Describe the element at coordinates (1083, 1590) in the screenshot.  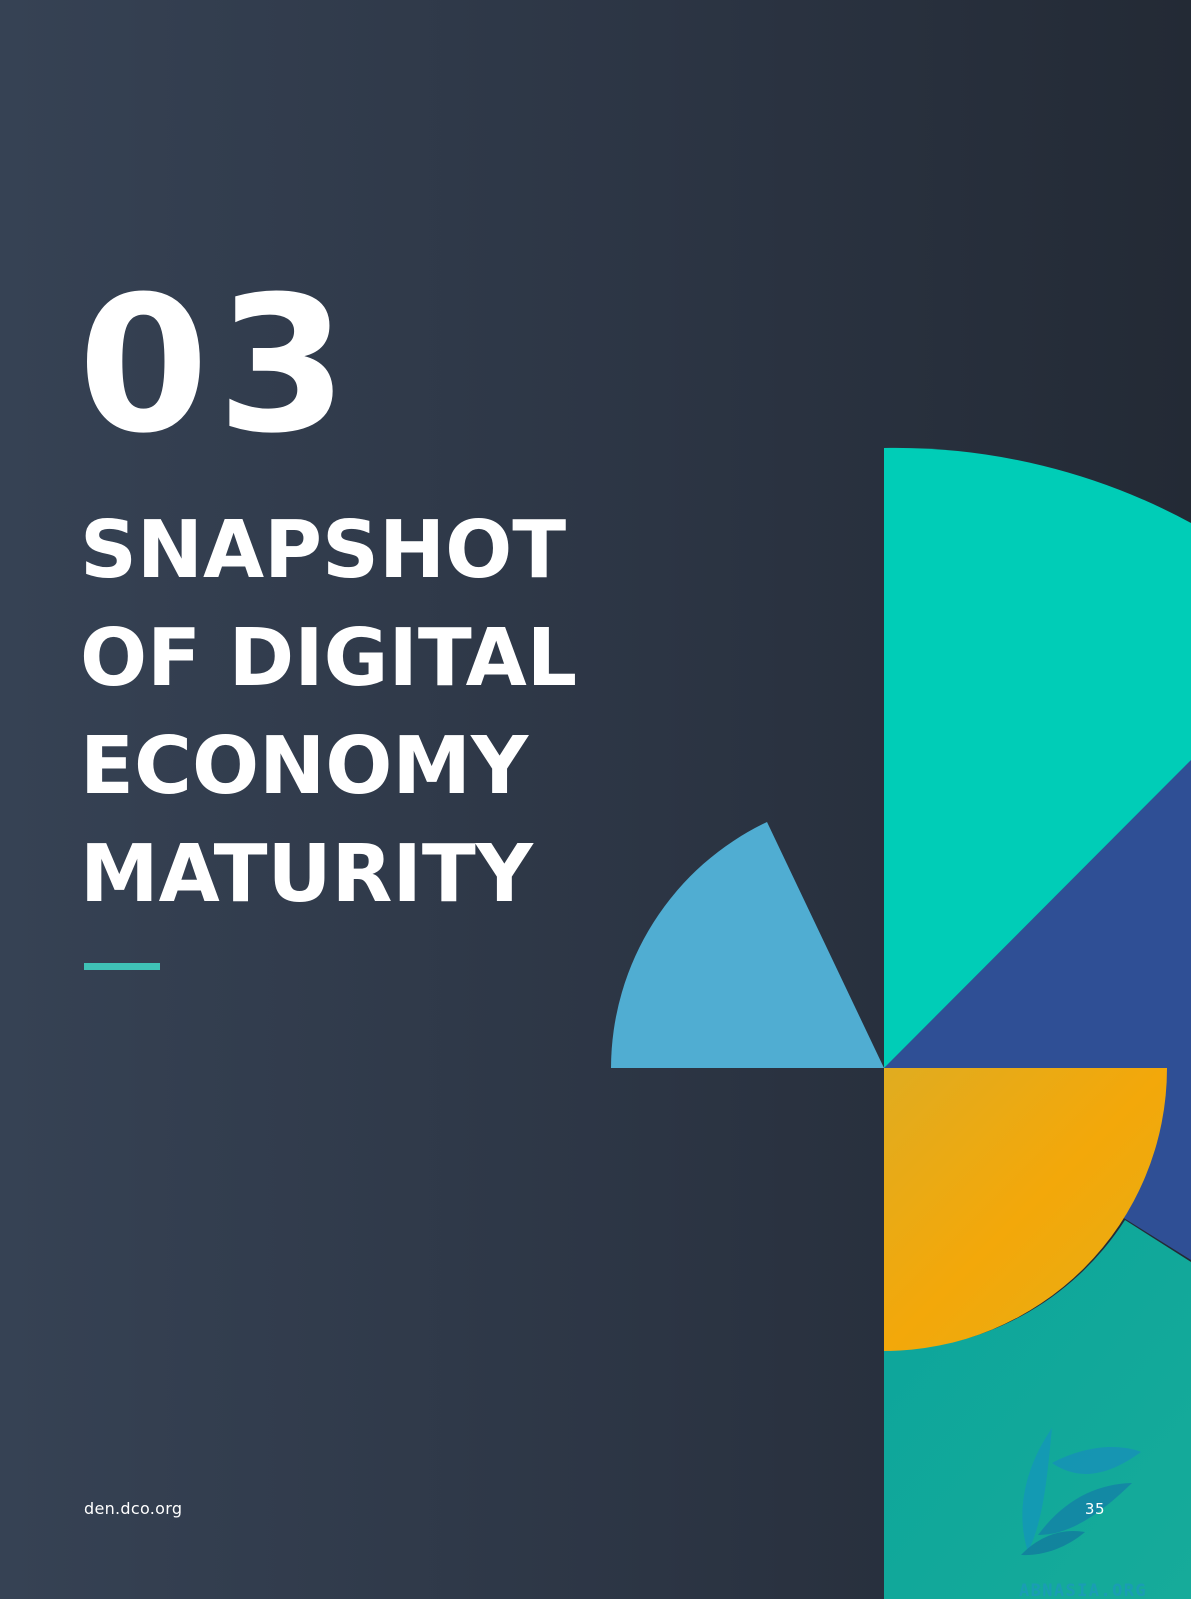
I see `watermark-text: ABNASIA.ORG` at that location.